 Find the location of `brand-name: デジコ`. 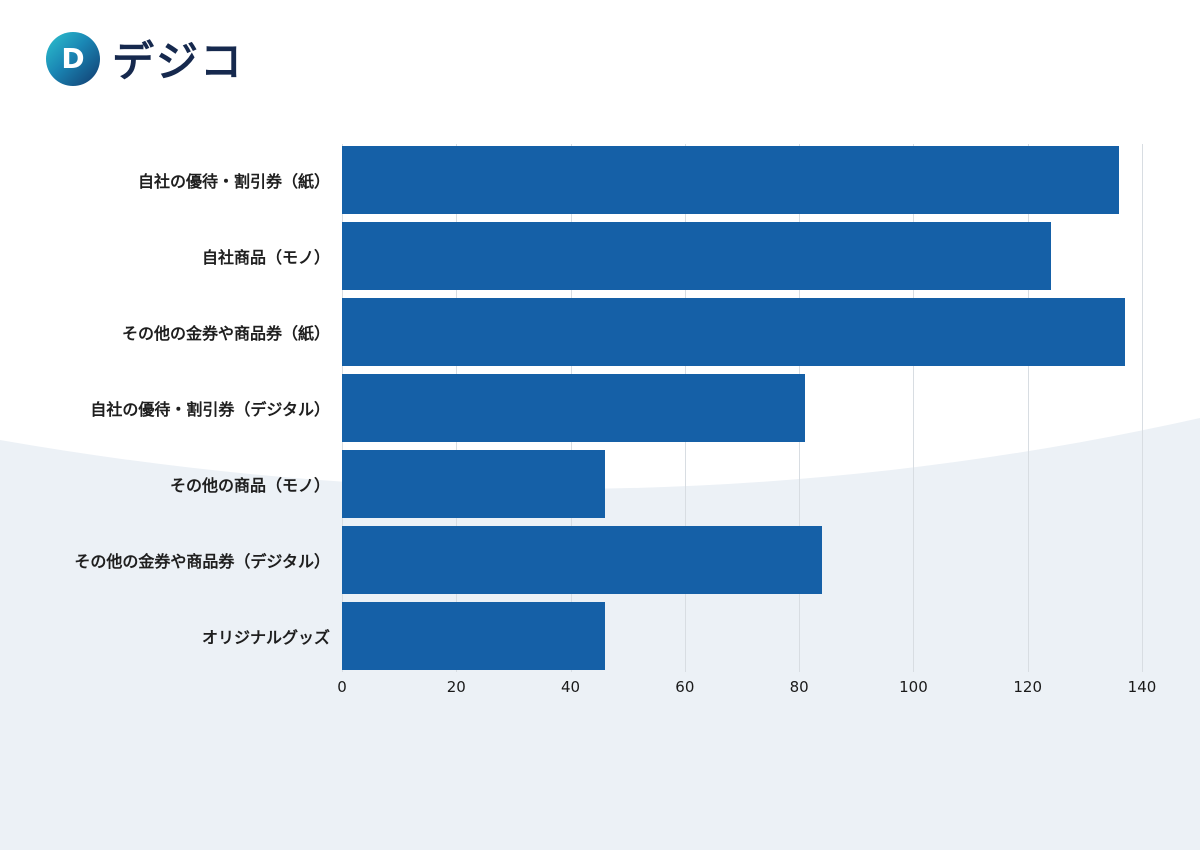

brand-name: デジコ is located at coordinates (178, 61).